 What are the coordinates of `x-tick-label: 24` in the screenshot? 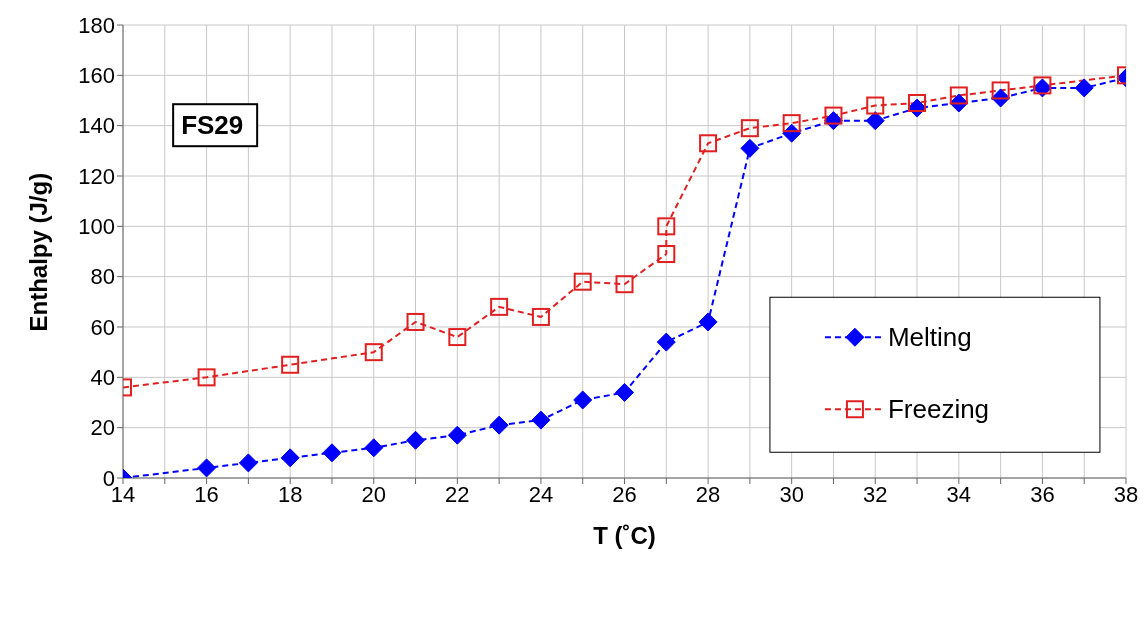 It's located at (541, 494).